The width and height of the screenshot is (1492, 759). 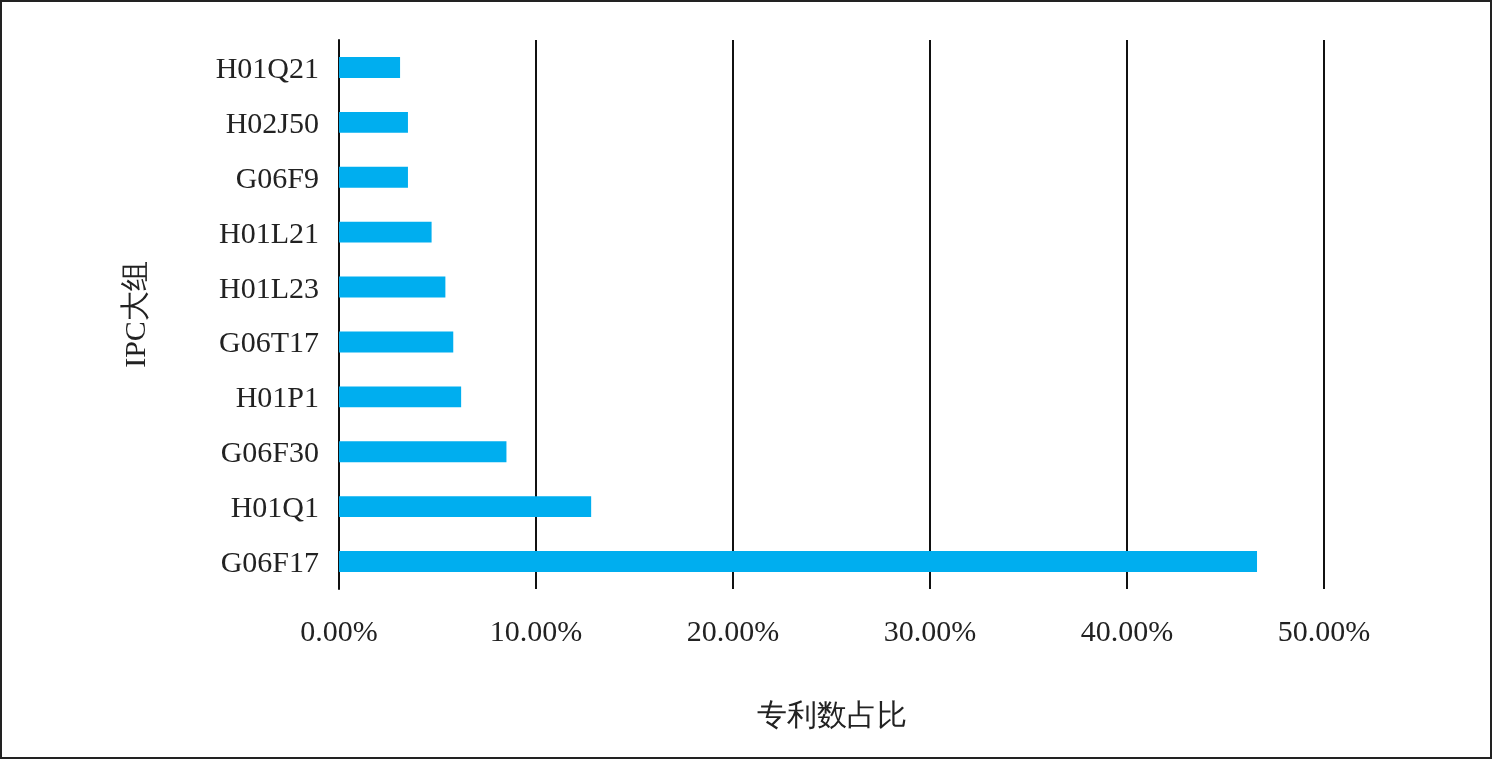 I want to click on x-tick-label: 0.00%, so click(x=339, y=630).